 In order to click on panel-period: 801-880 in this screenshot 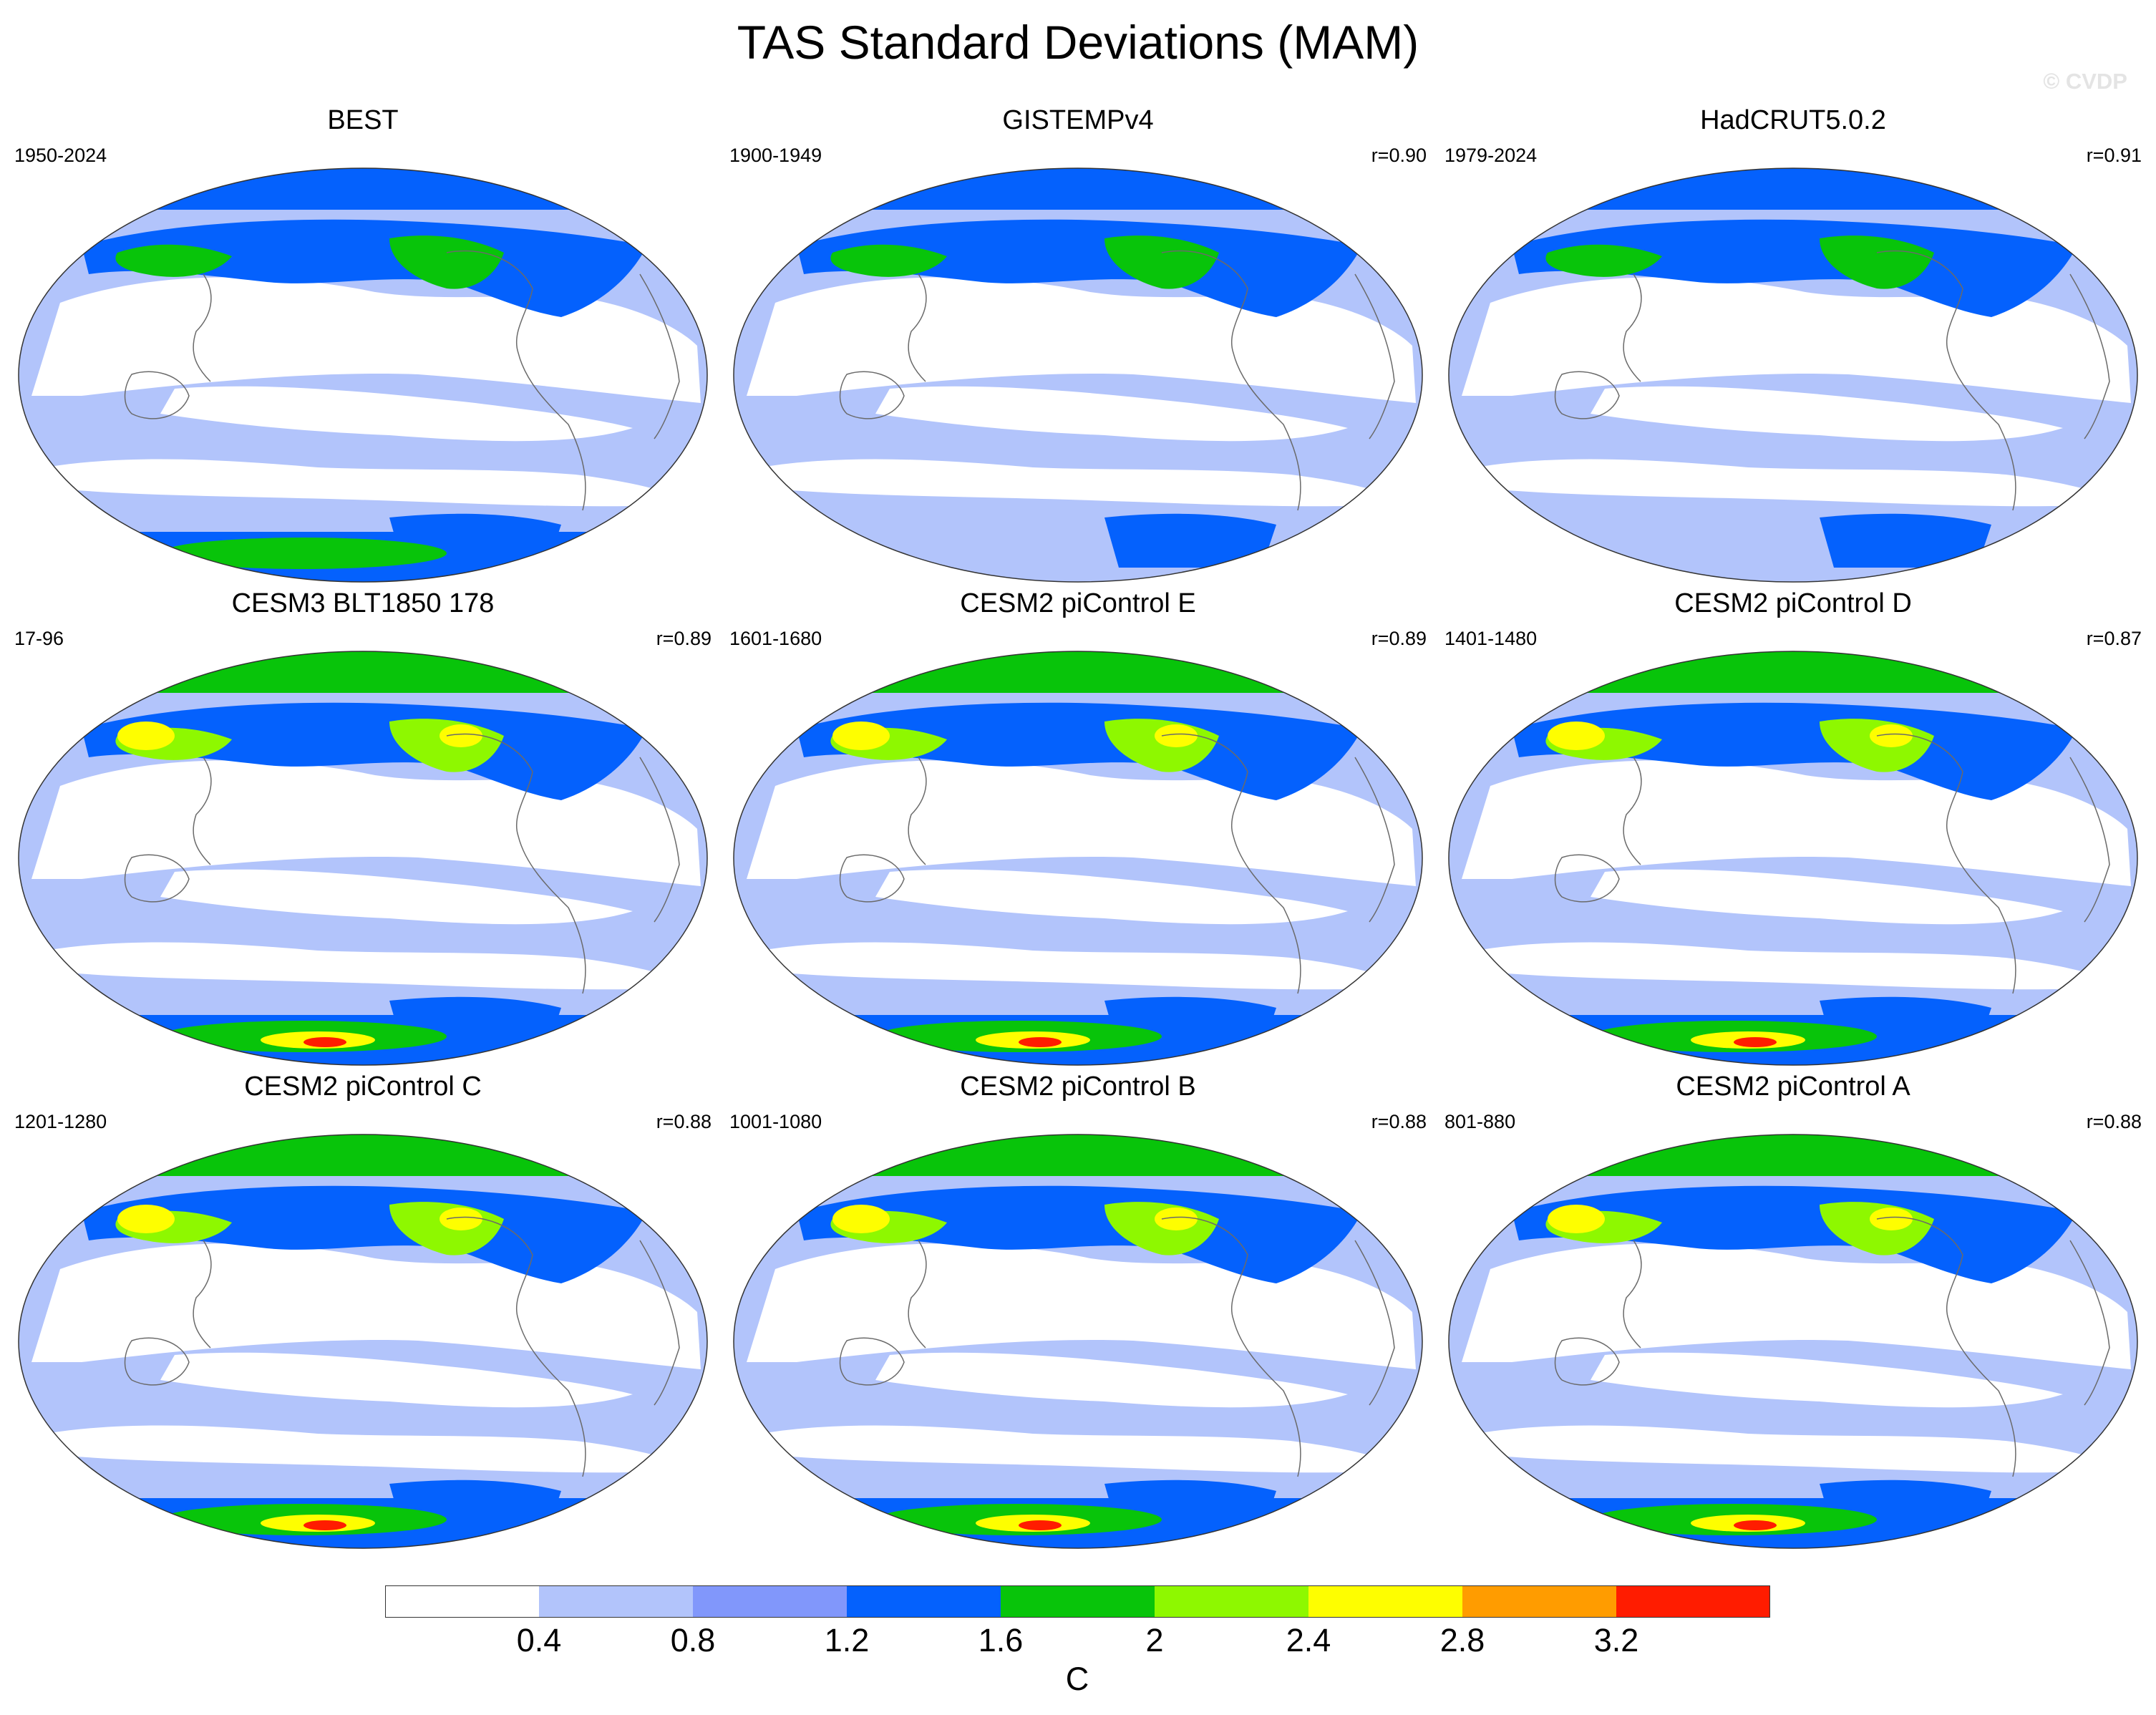, I will do `click(1480, 1121)`.